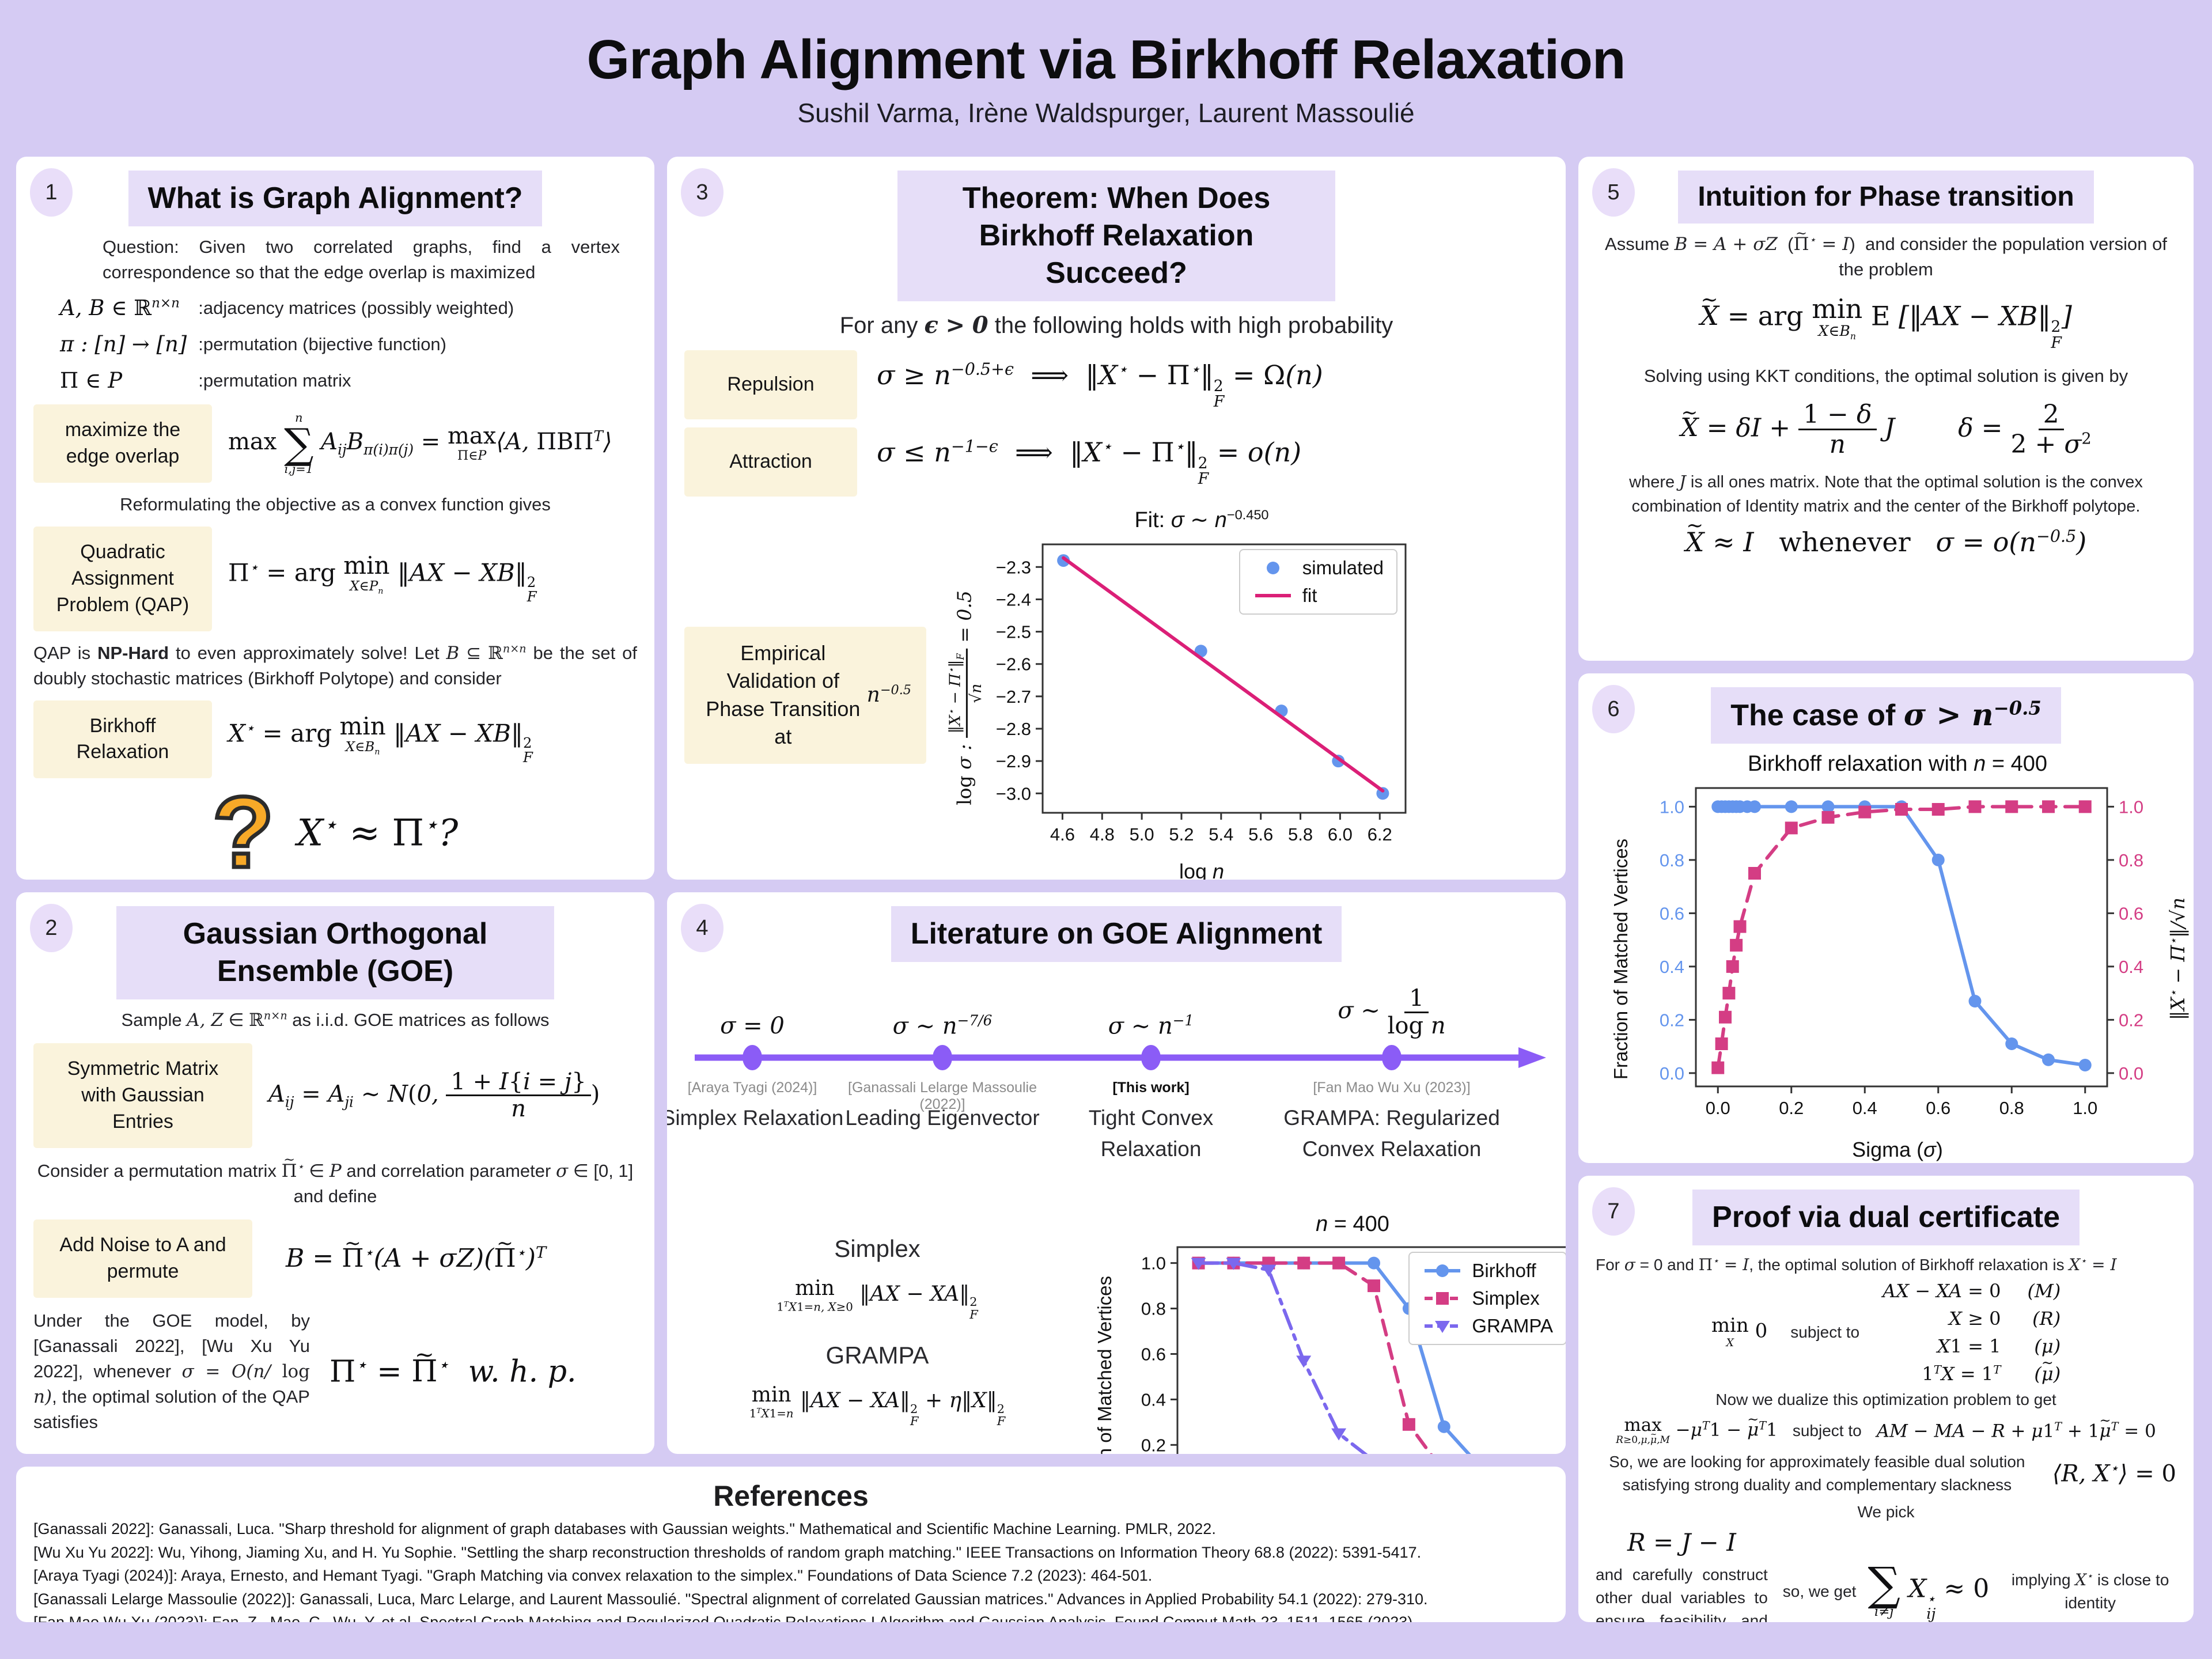  What do you see at coordinates (2016, 1430) in the screenshot?
I see `formula-dual-constraint: AM − MA − R + μ1T + 1μT = 0` at bounding box center [2016, 1430].